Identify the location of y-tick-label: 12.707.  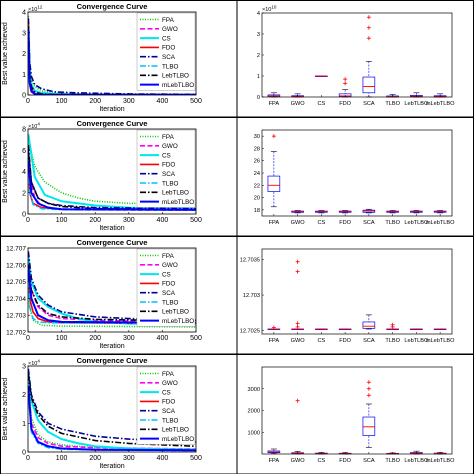
(16, 249).